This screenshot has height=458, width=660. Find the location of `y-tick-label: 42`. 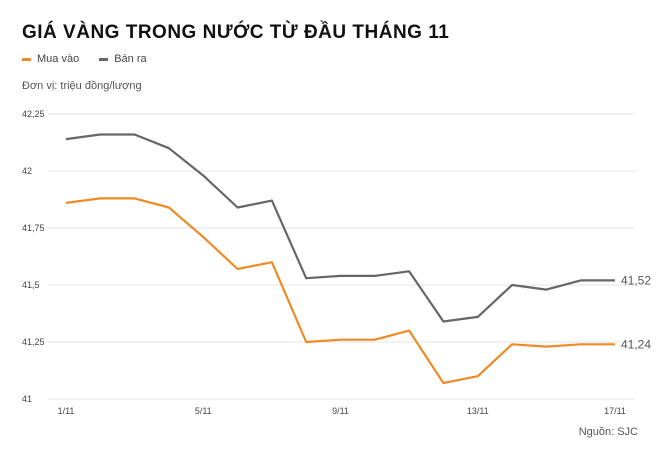

y-tick-label: 42 is located at coordinates (27, 171).